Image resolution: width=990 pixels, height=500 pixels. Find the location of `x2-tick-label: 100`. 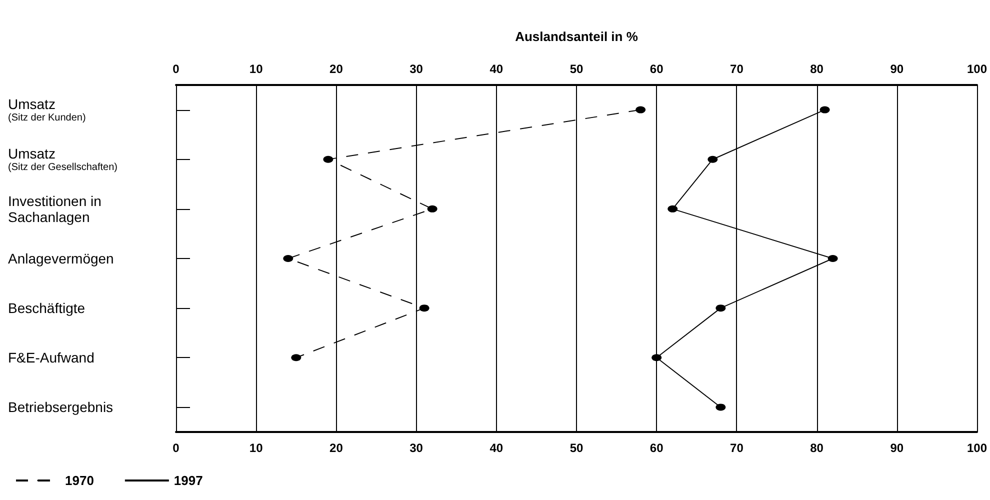

x2-tick-label: 100 is located at coordinates (977, 448).